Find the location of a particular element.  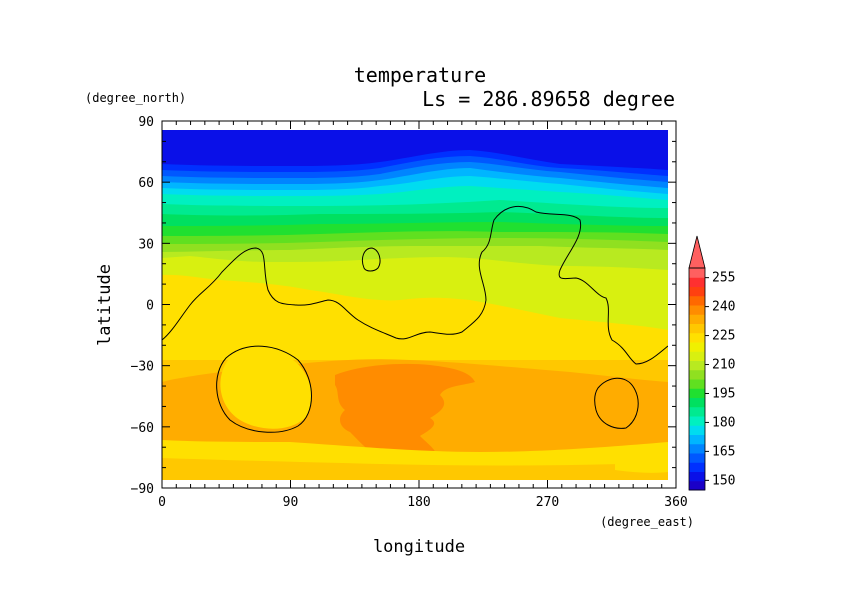

y-tick-label: −30 is located at coordinates (142, 367).